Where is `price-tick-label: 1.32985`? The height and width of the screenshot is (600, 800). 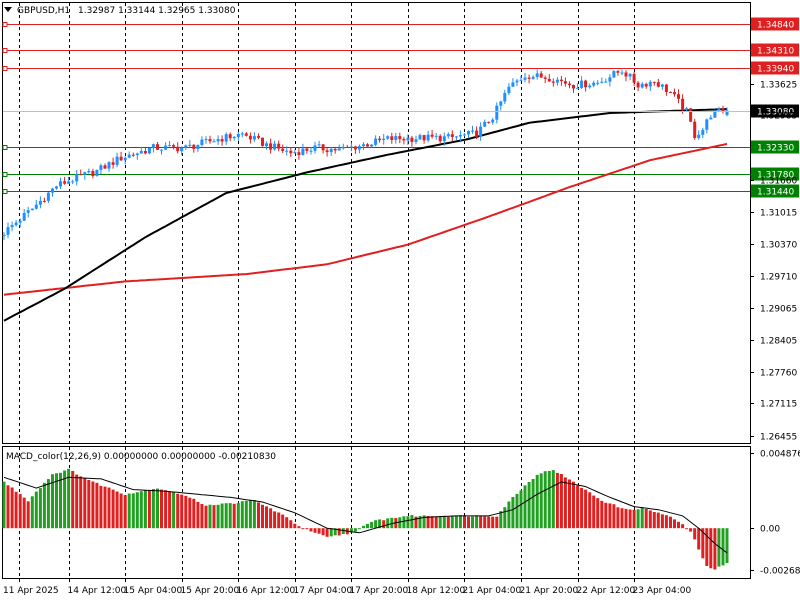 price-tick-label: 1.32985 is located at coordinates (778, 117).